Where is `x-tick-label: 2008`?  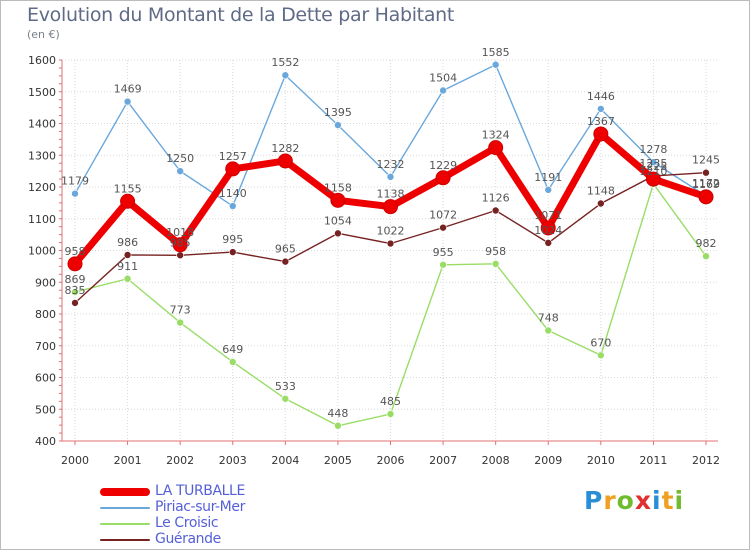
x-tick-label: 2008 is located at coordinates (496, 460).